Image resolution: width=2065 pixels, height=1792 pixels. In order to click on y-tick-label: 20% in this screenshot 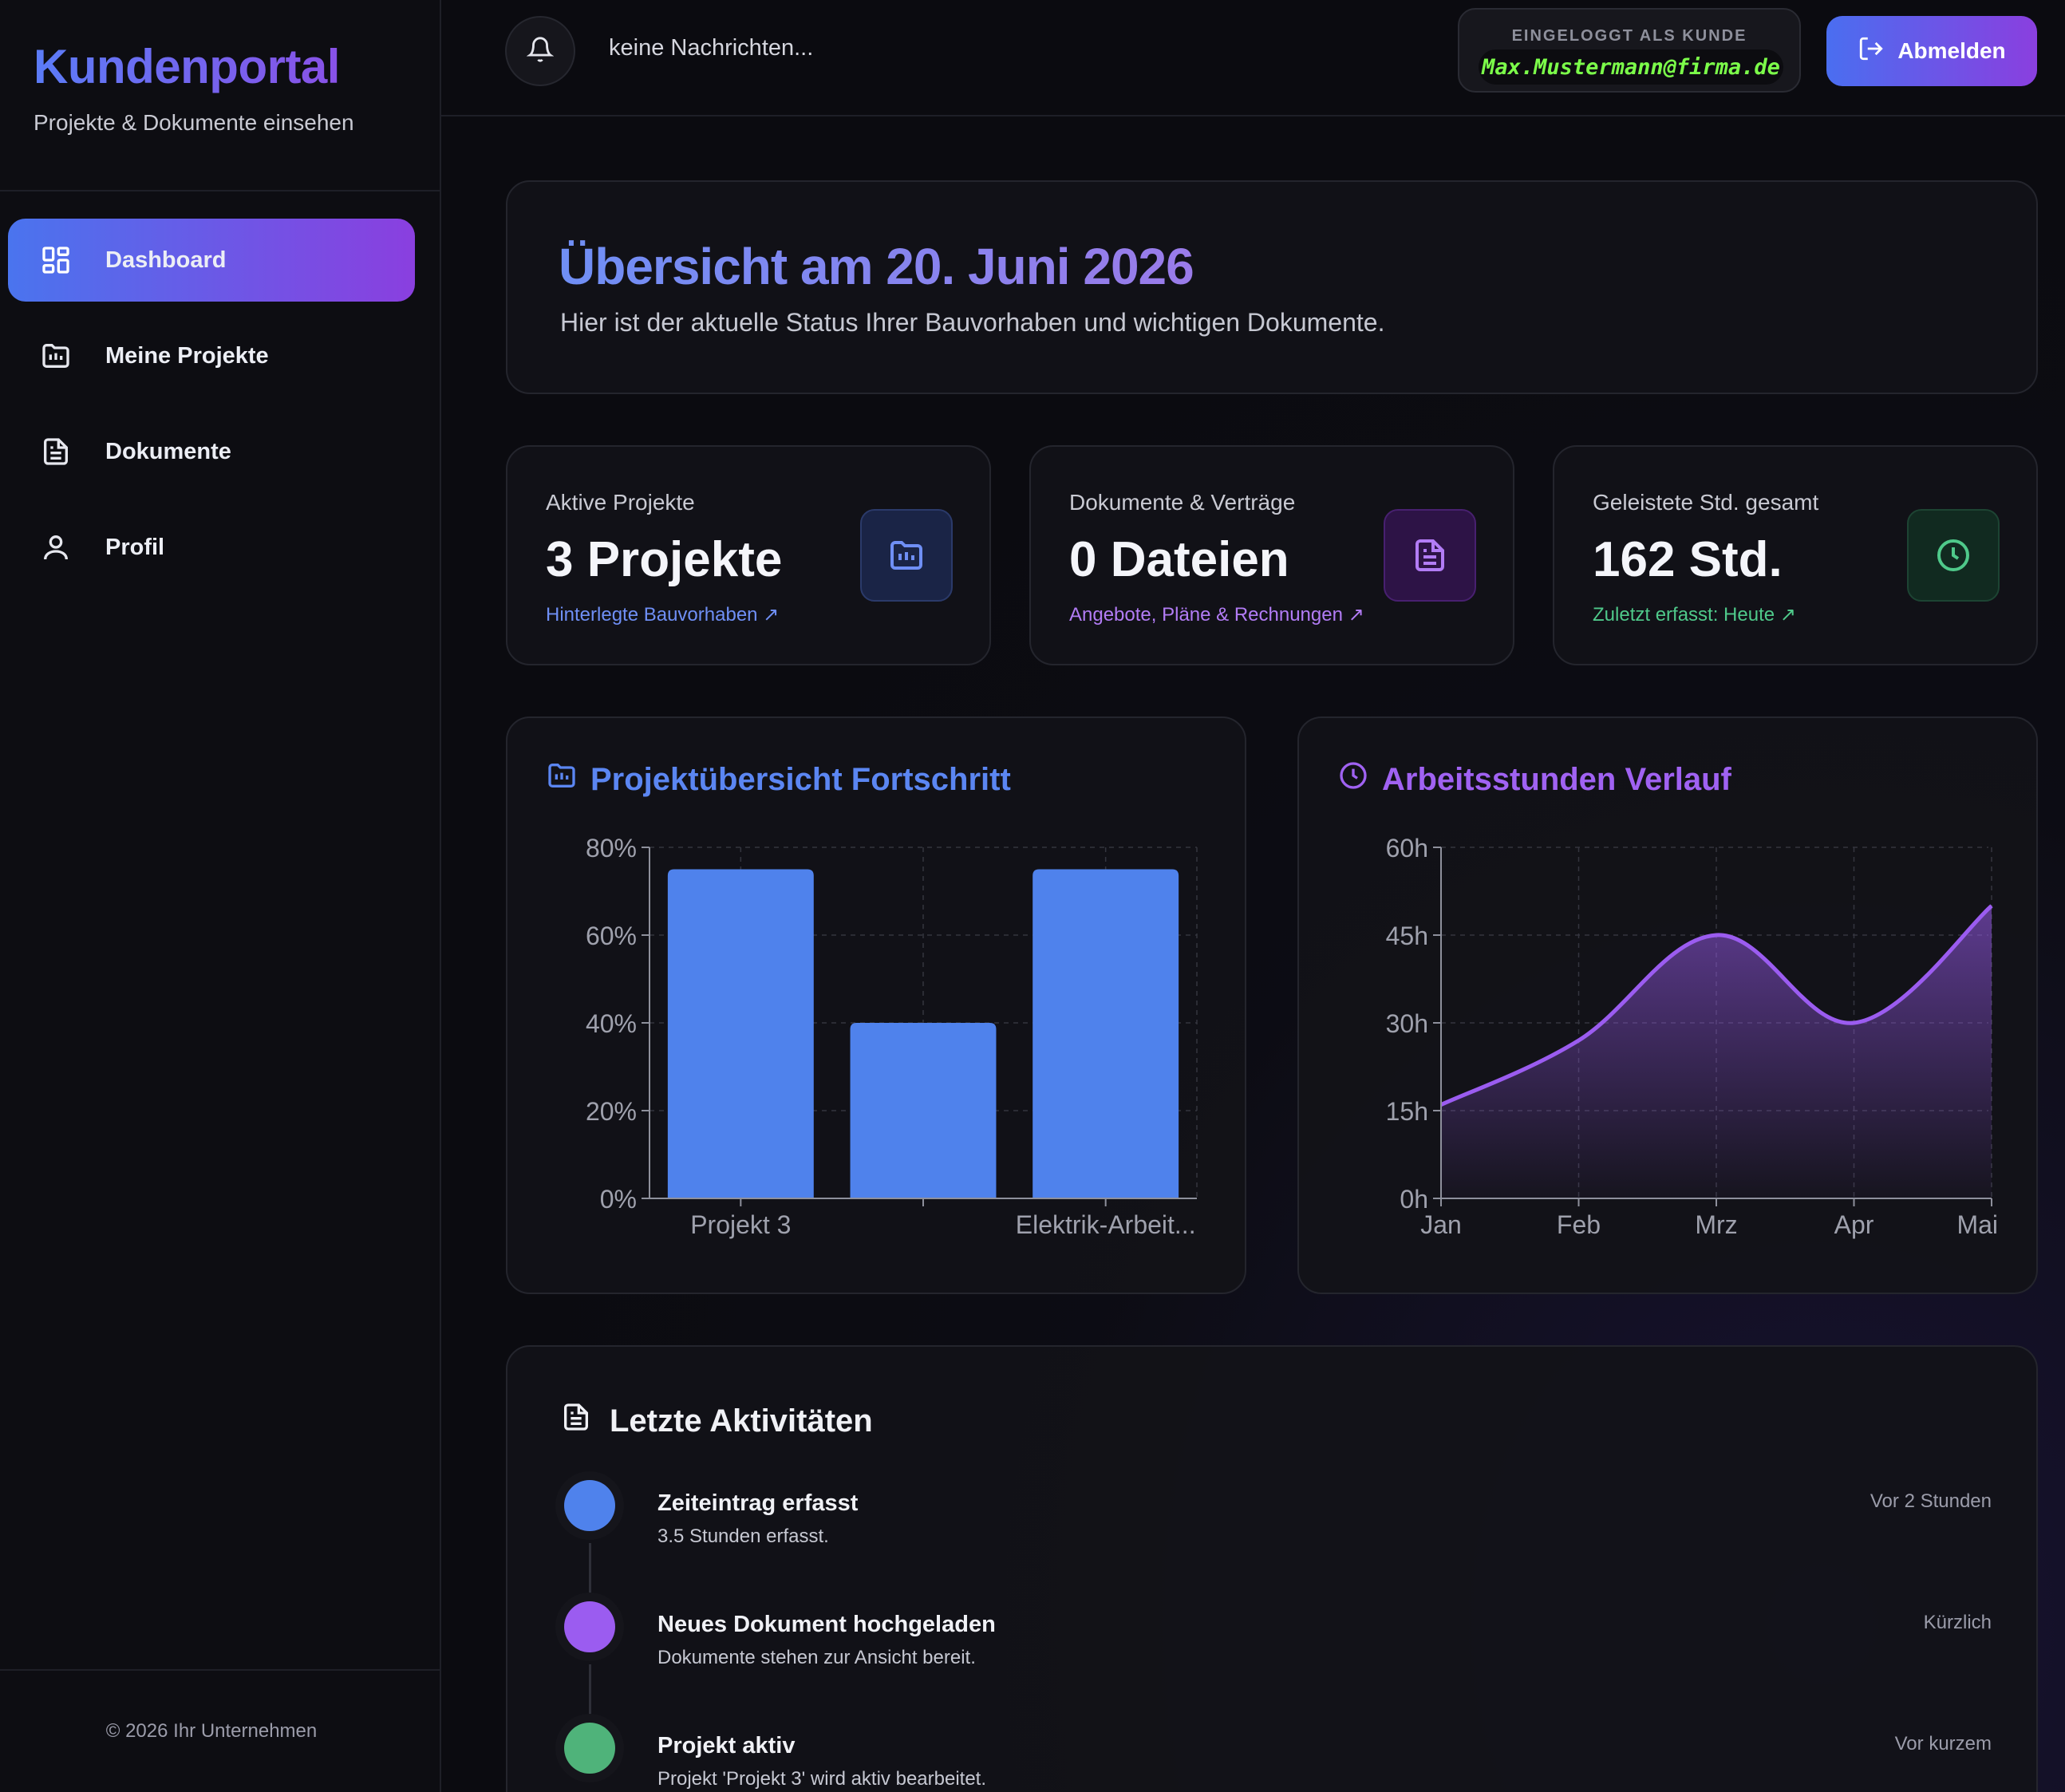, I will do `click(612, 1111)`.